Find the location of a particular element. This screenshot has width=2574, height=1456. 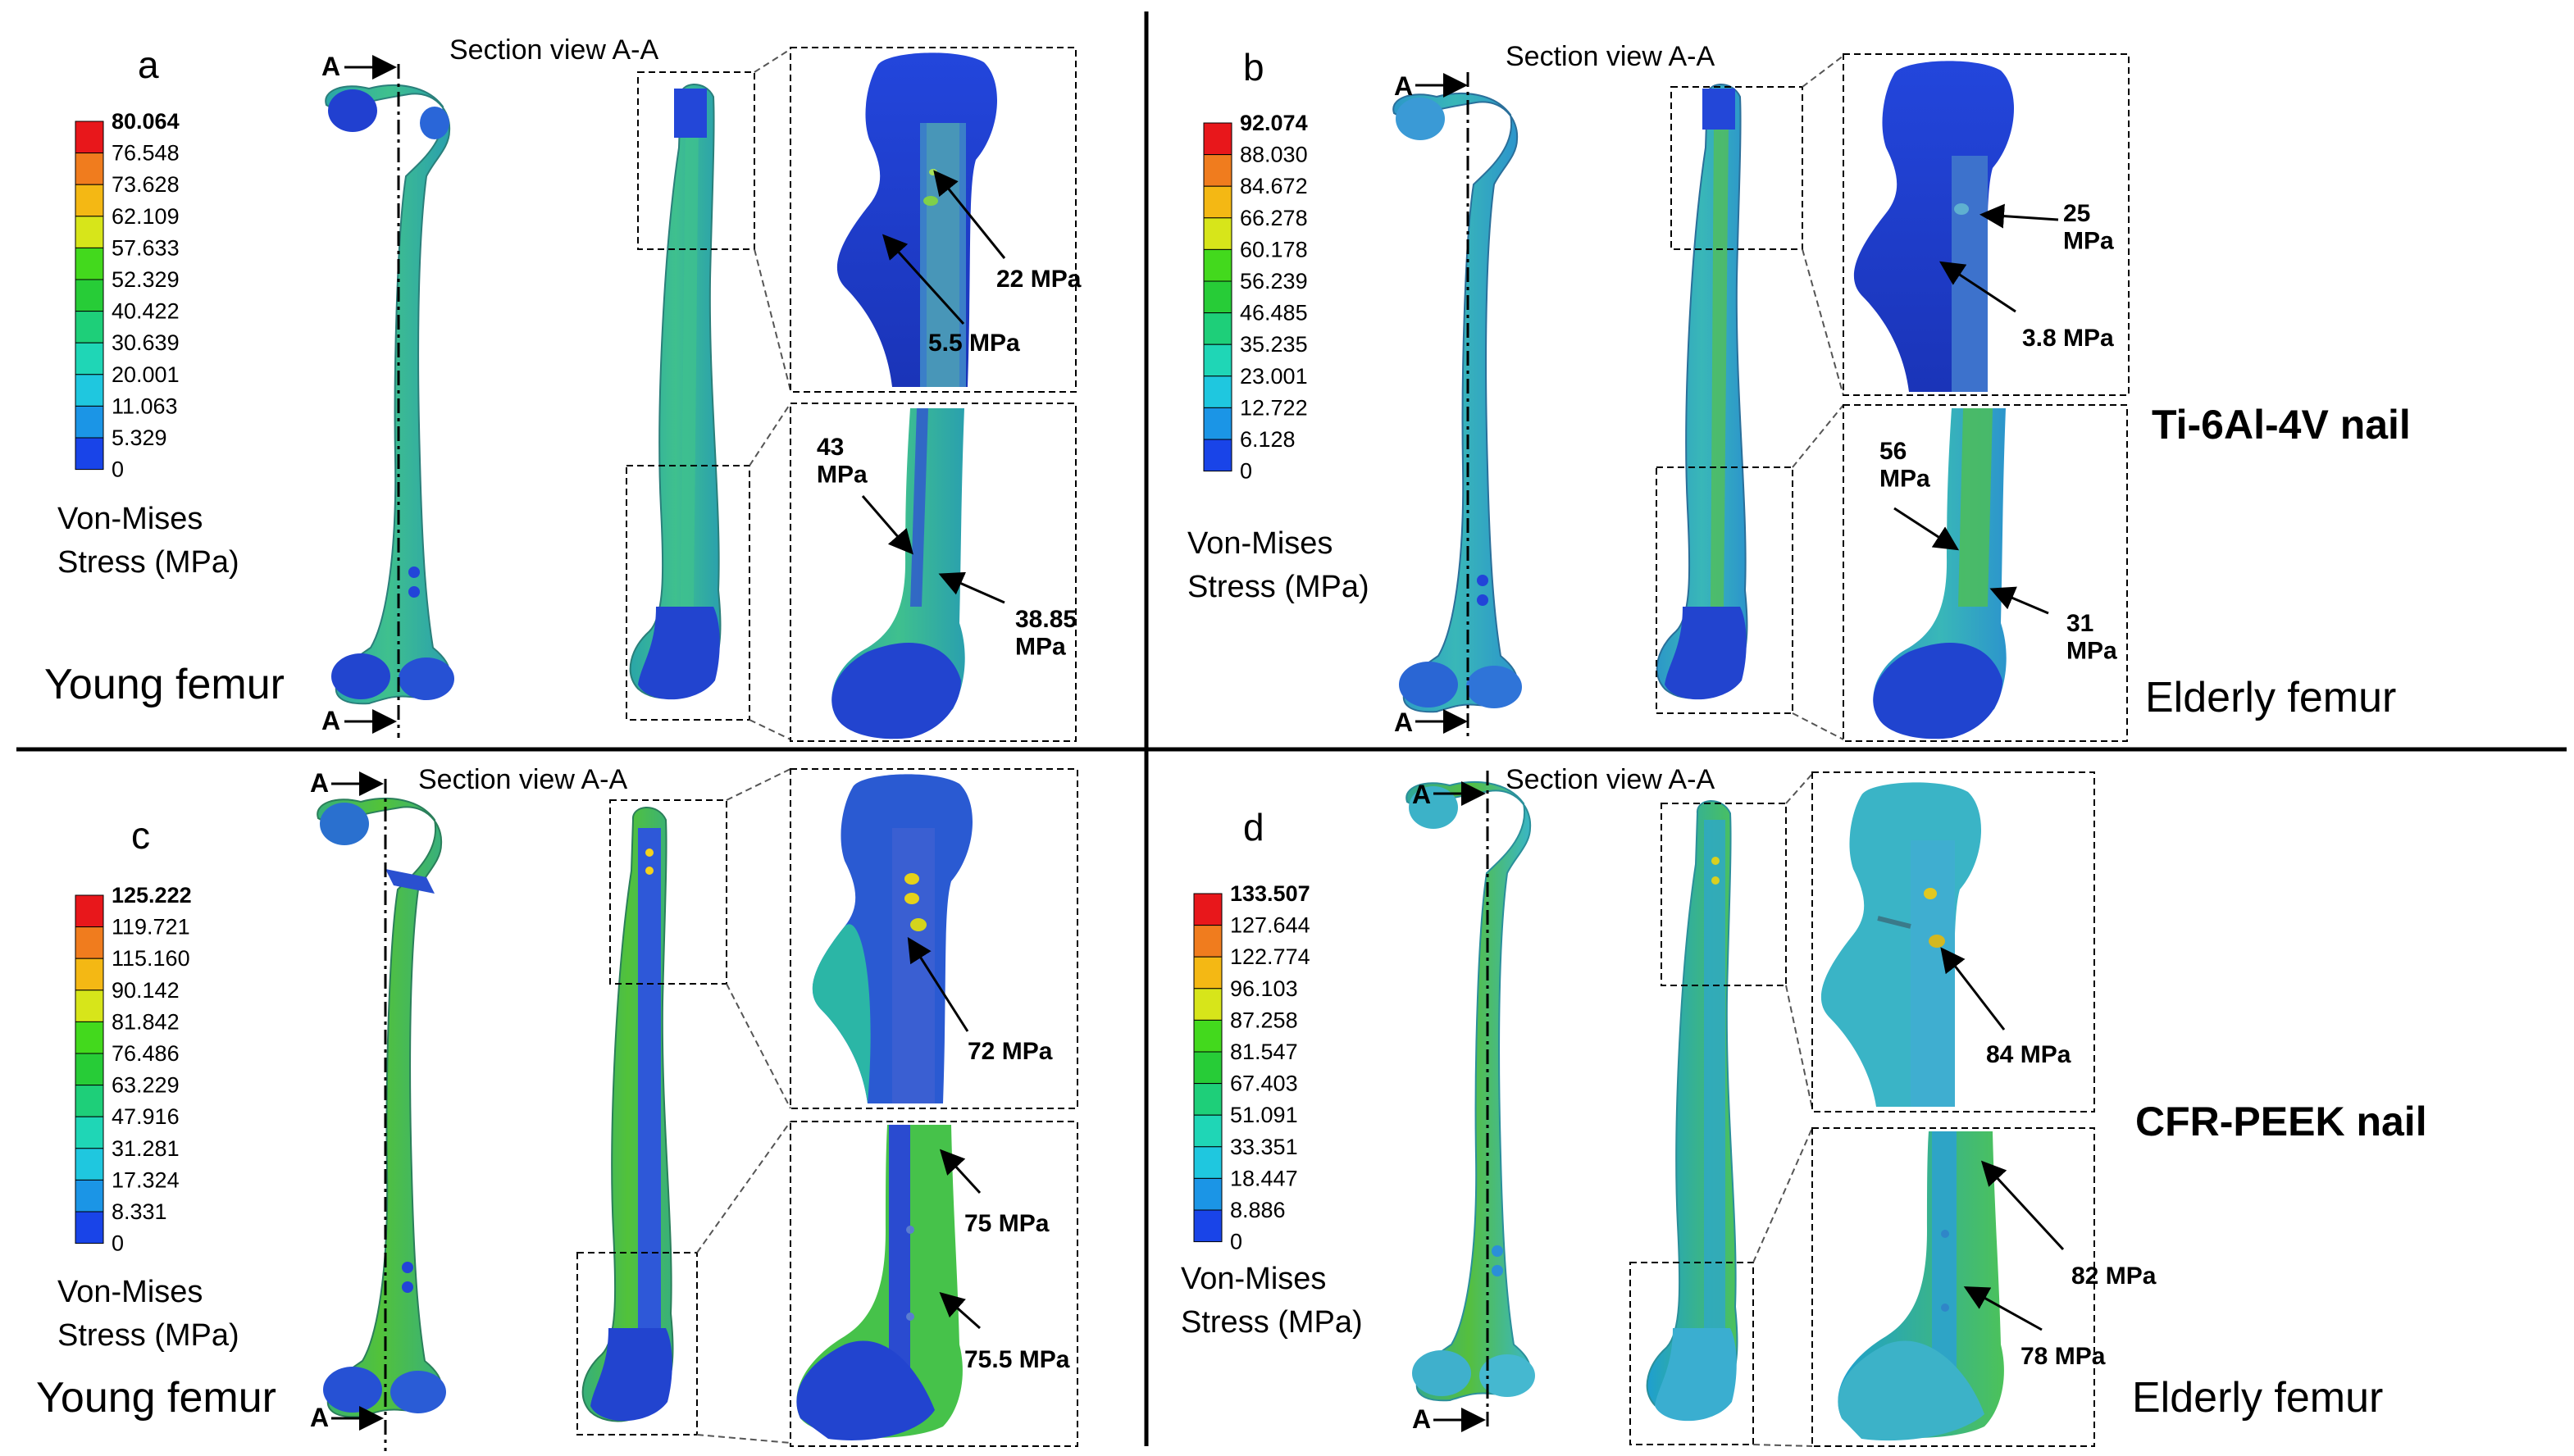

legend-tick-label: 6.128 is located at coordinates (1268, 439).